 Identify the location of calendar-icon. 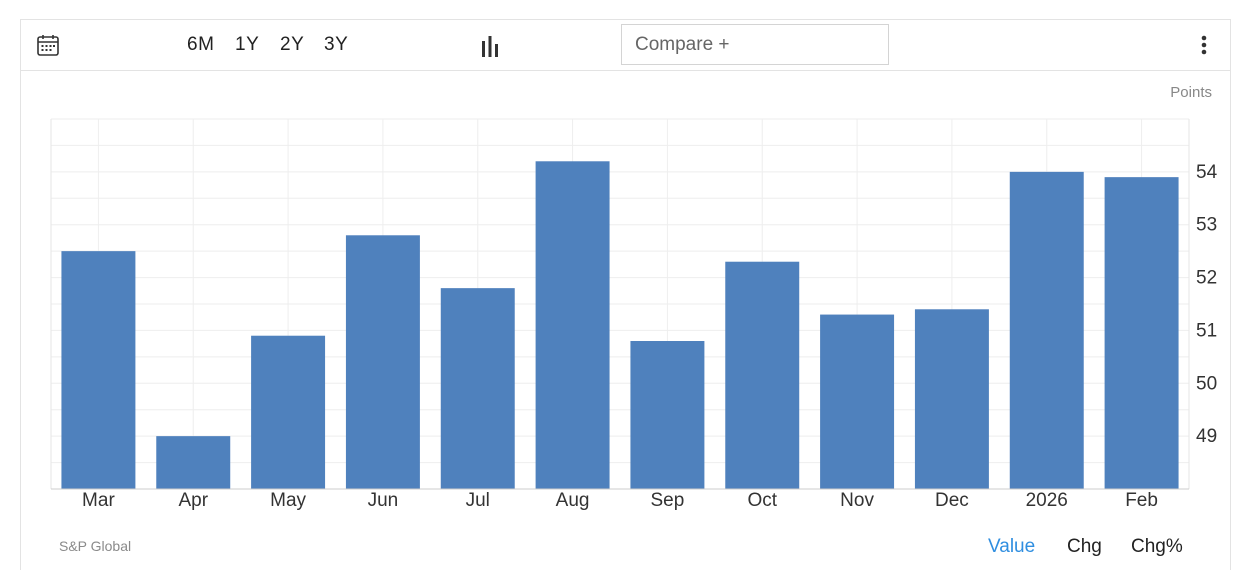
(48, 45).